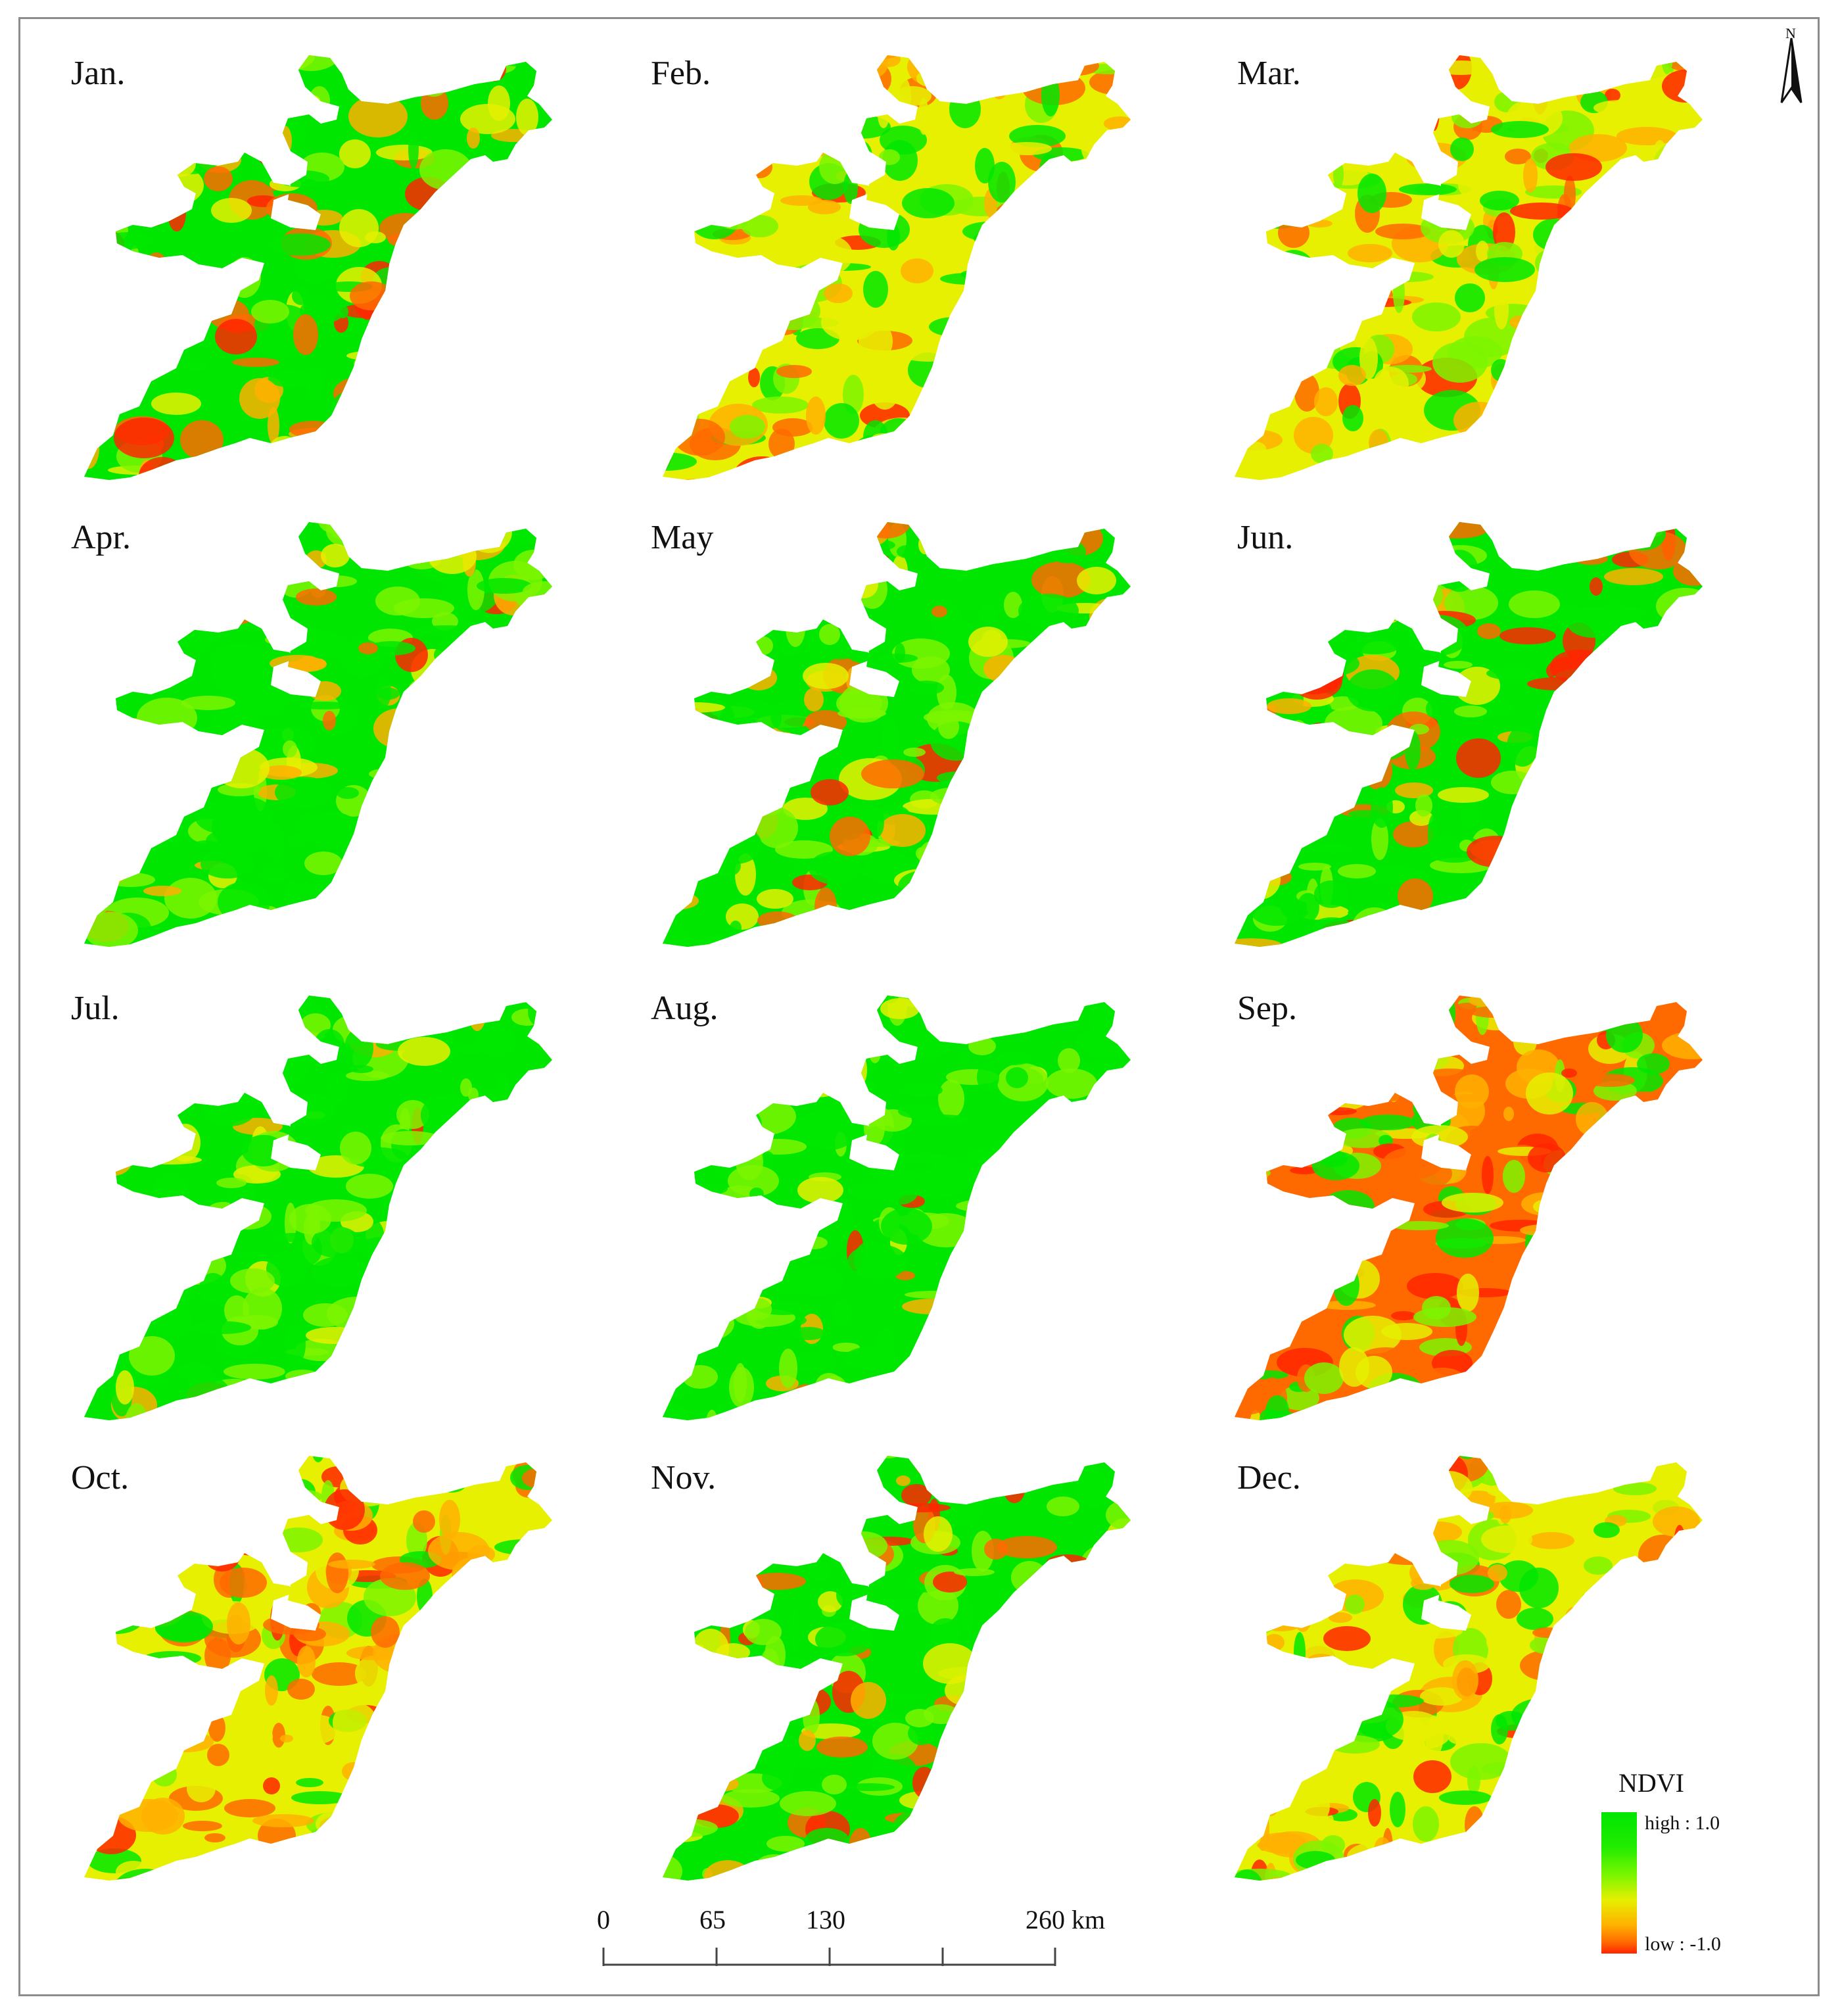  What do you see at coordinates (1791, 70) in the screenshot?
I see `north-arrow-icon` at bounding box center [1791, 70].